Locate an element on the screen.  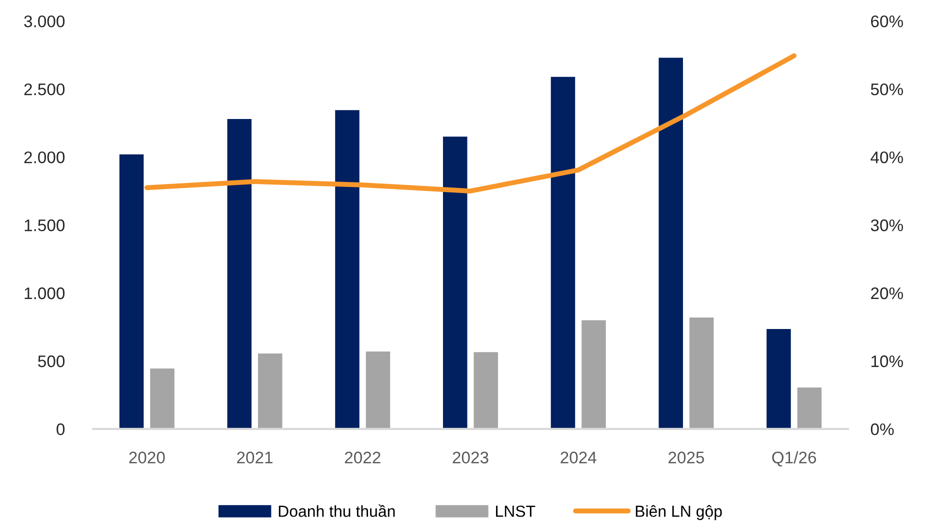
y2-tick-label: 60% is located at coordinates (887, 21).